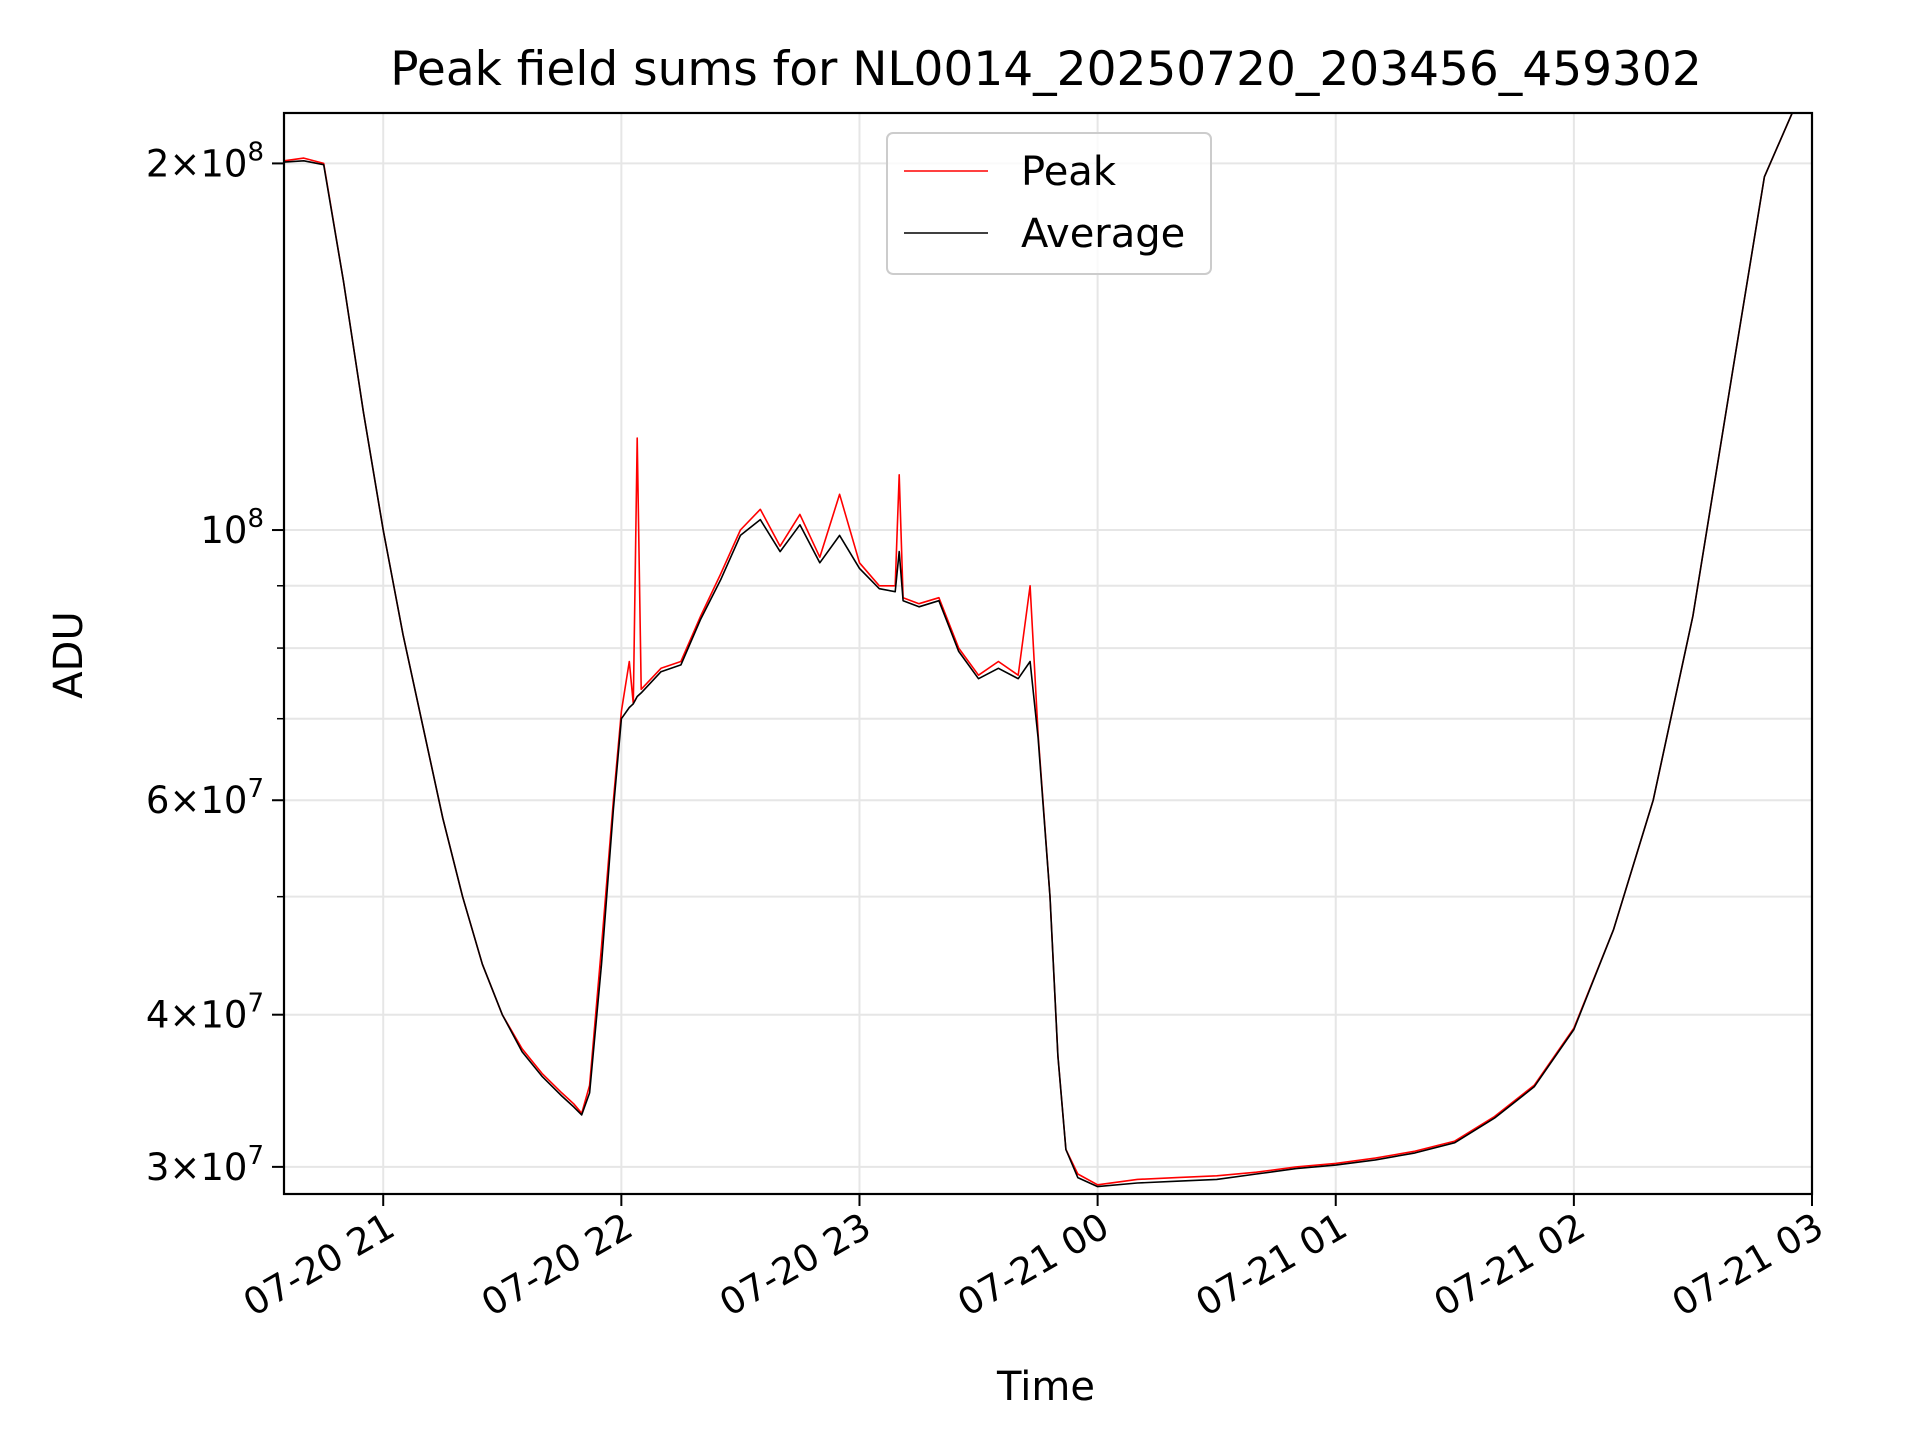  I want to click on legend-box, so click(1049, 203).